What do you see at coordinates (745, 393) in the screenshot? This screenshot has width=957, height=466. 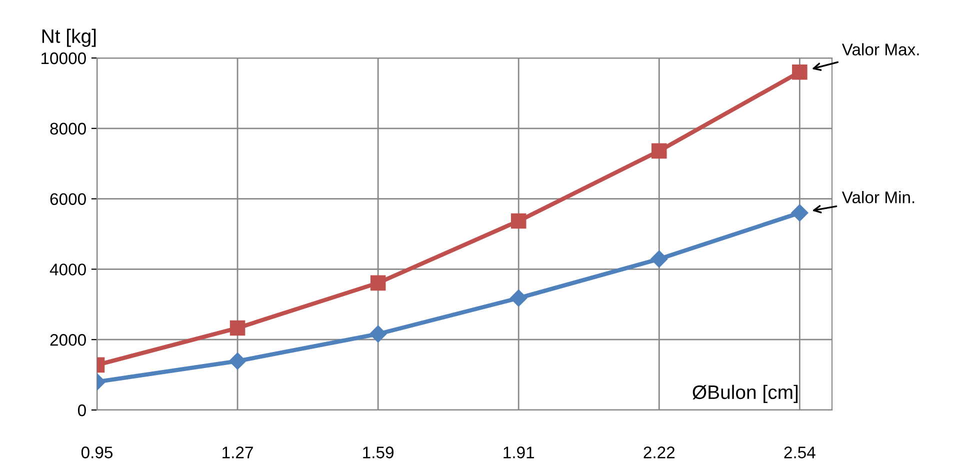 I see `x-axis-title: ØBulon [cm]` at bounding box center [745, 393].